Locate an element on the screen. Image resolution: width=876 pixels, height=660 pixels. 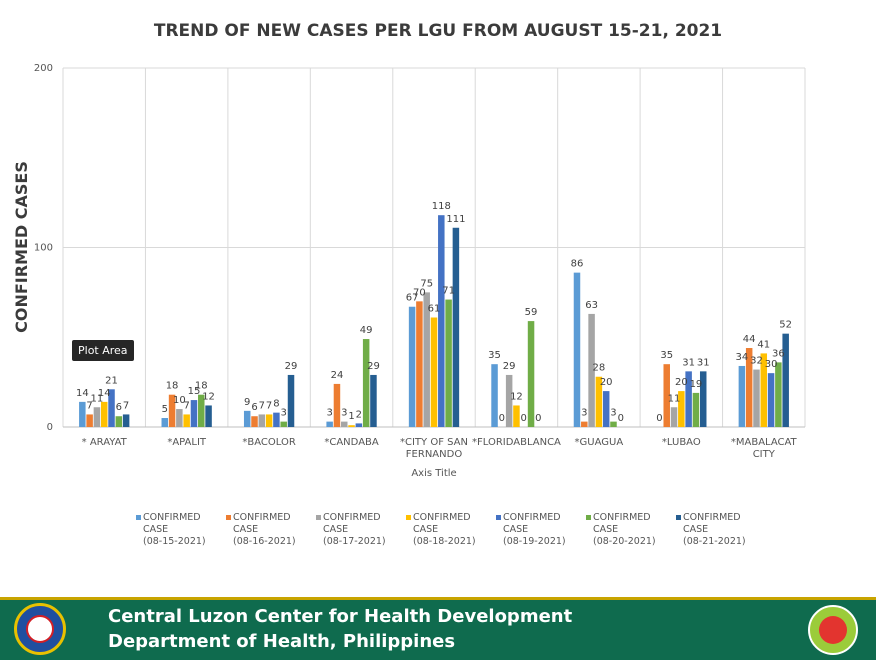
data-label: 61 is located at coordinates (434, 309).